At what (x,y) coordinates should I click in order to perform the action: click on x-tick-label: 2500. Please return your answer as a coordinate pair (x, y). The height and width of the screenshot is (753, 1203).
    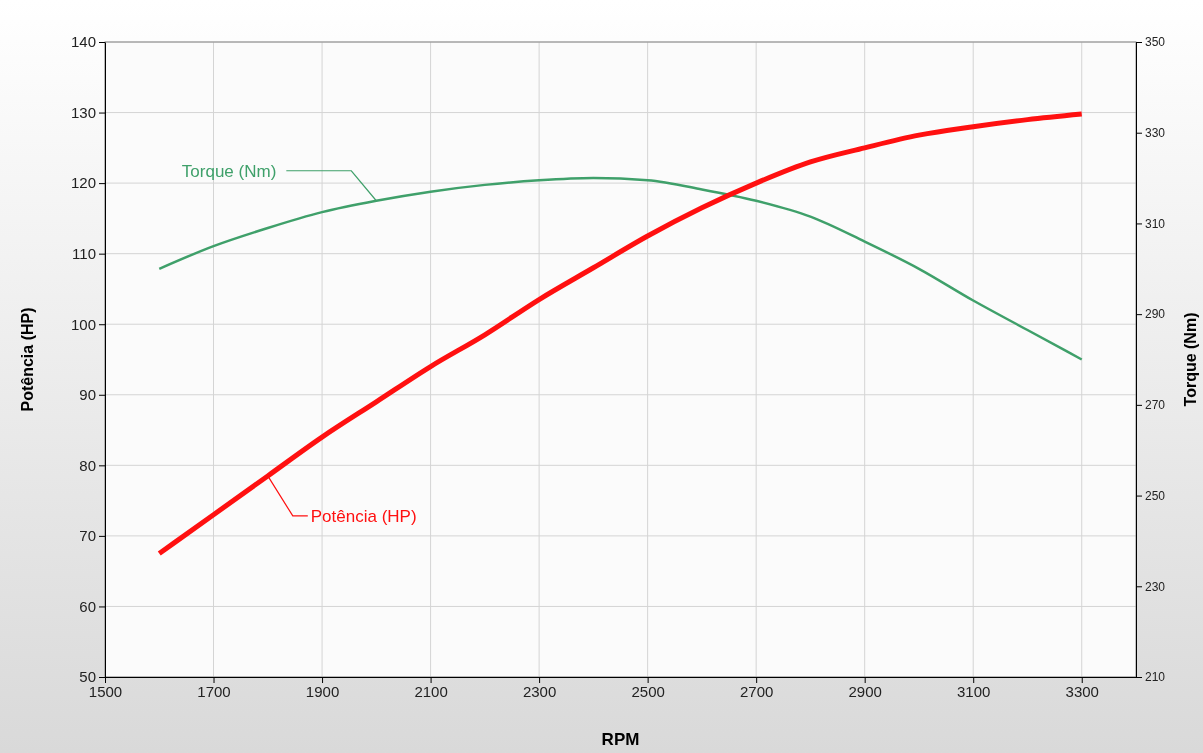
    Looking at the image, I should click on (648, 691).